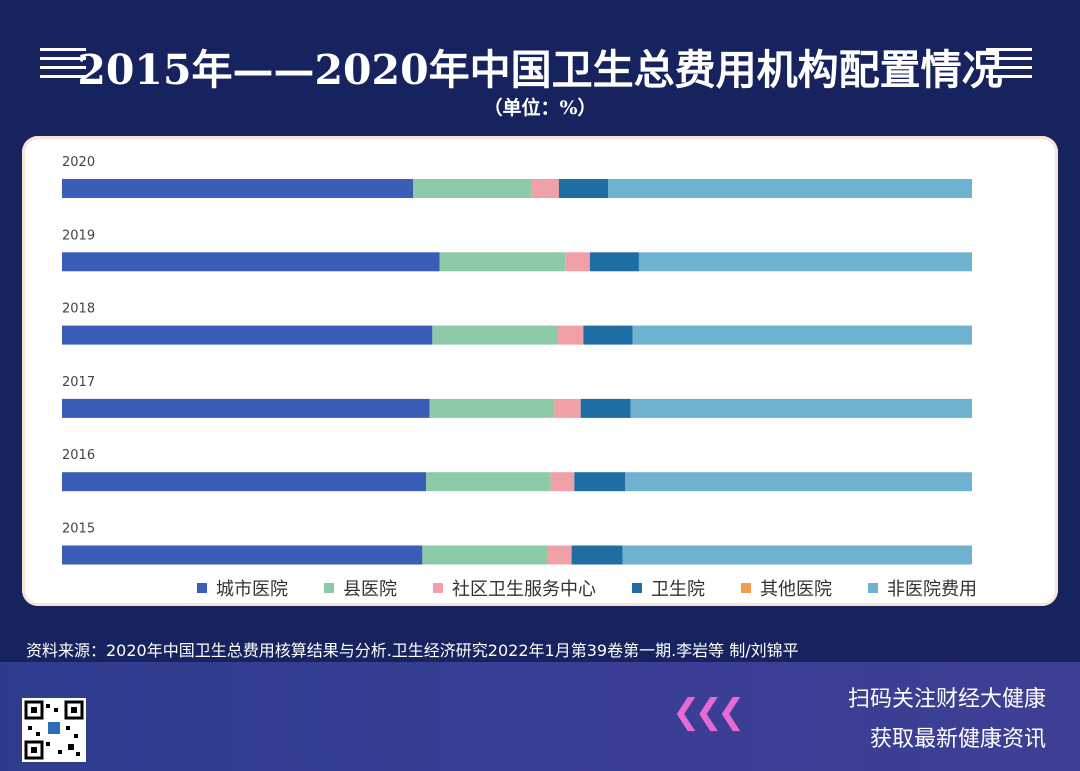  I want to click on footer-banner, so click(540, 716).